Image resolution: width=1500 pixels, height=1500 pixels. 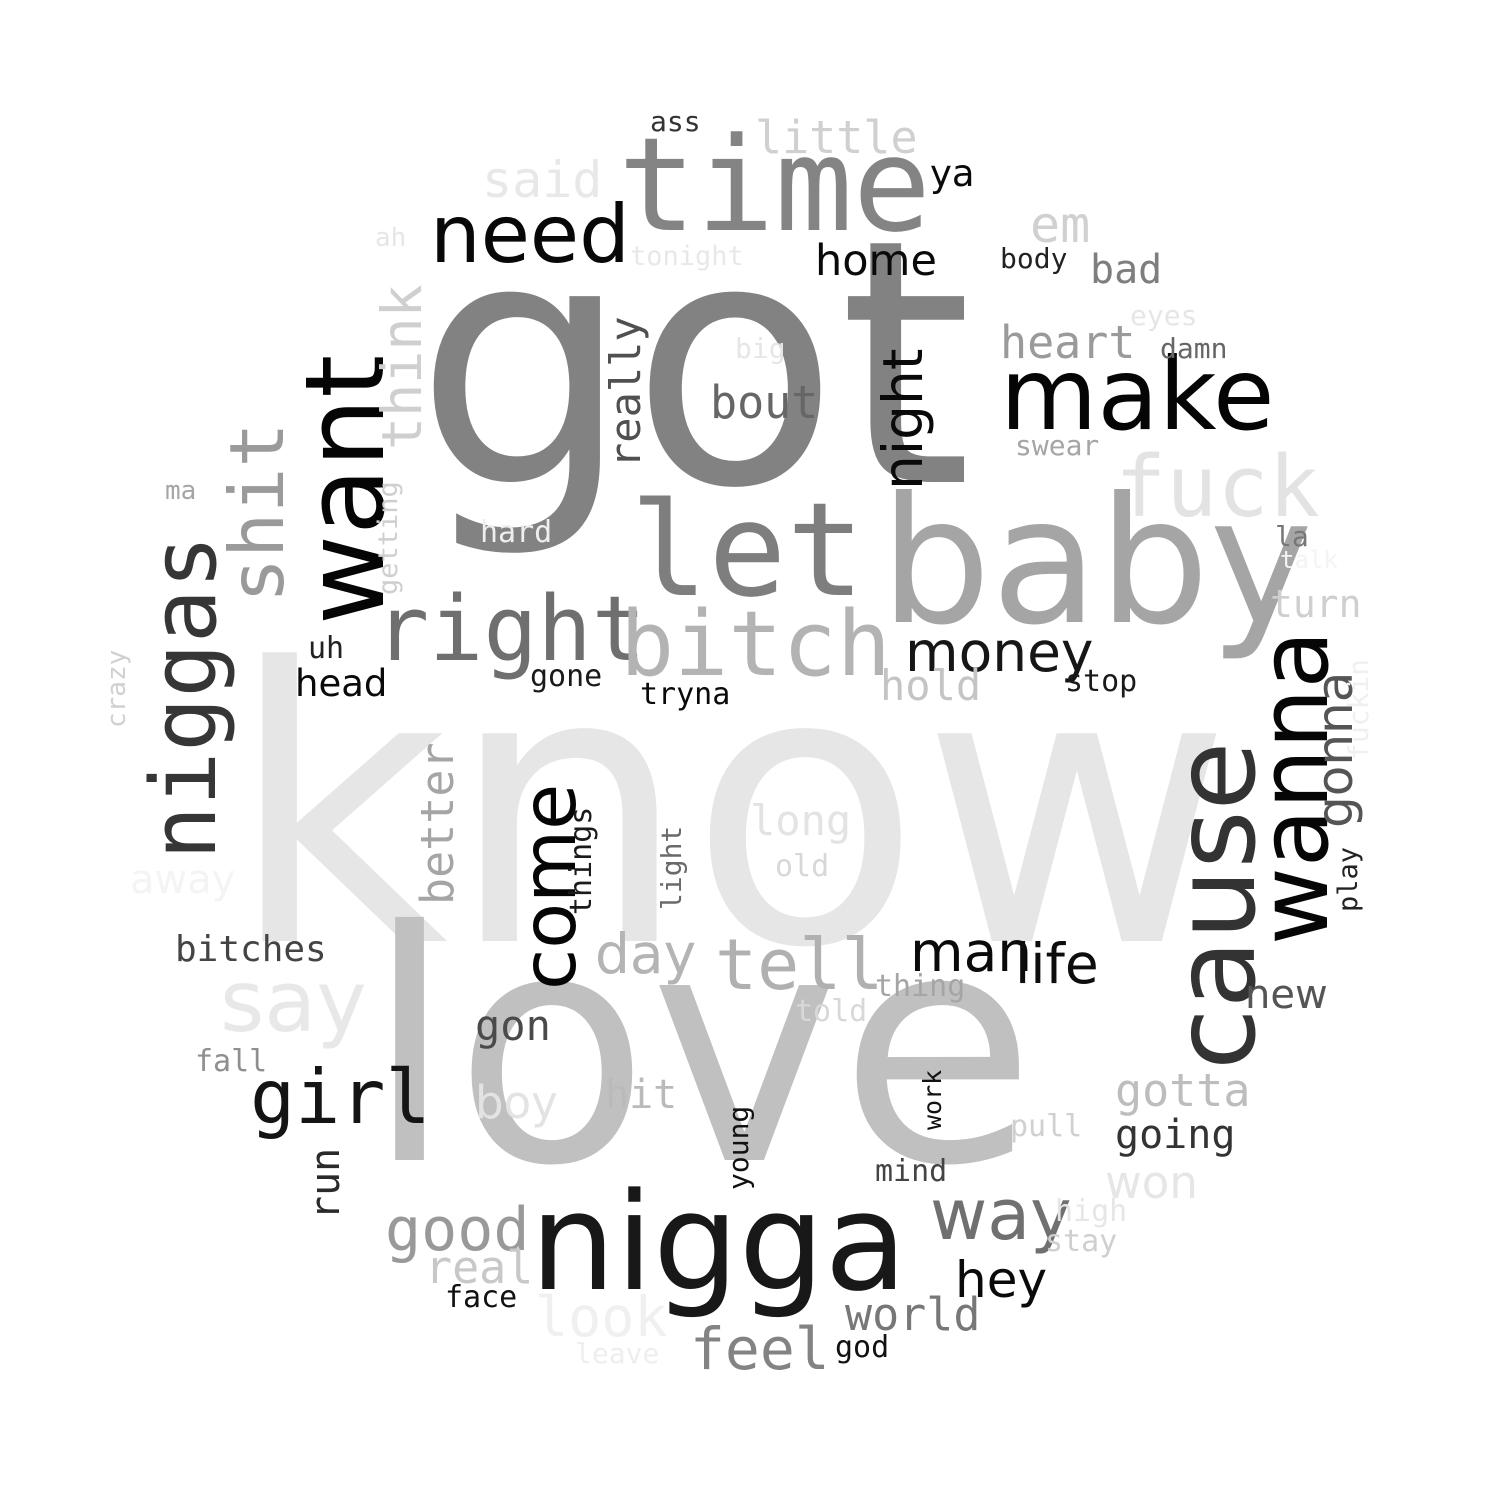 I want to click on word-going: going, so click(x=1175, y=1135).